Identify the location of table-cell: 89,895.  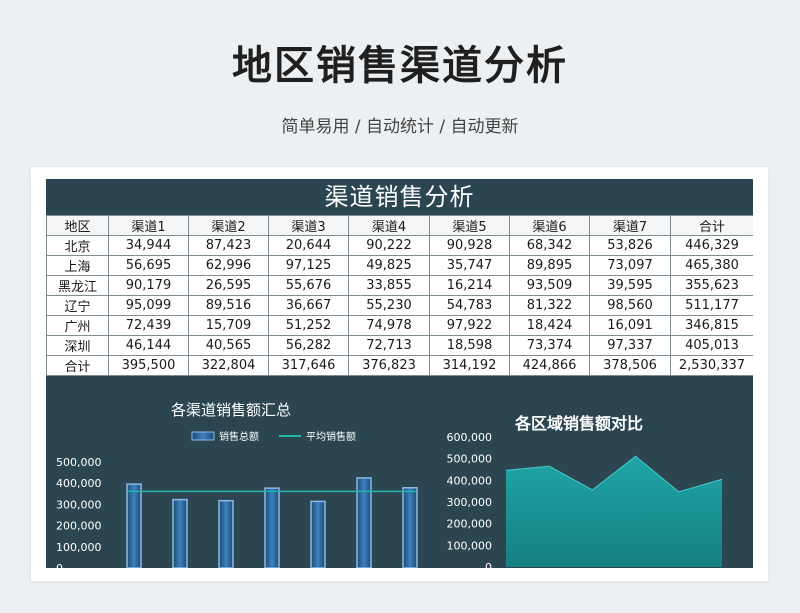
(549, 265).